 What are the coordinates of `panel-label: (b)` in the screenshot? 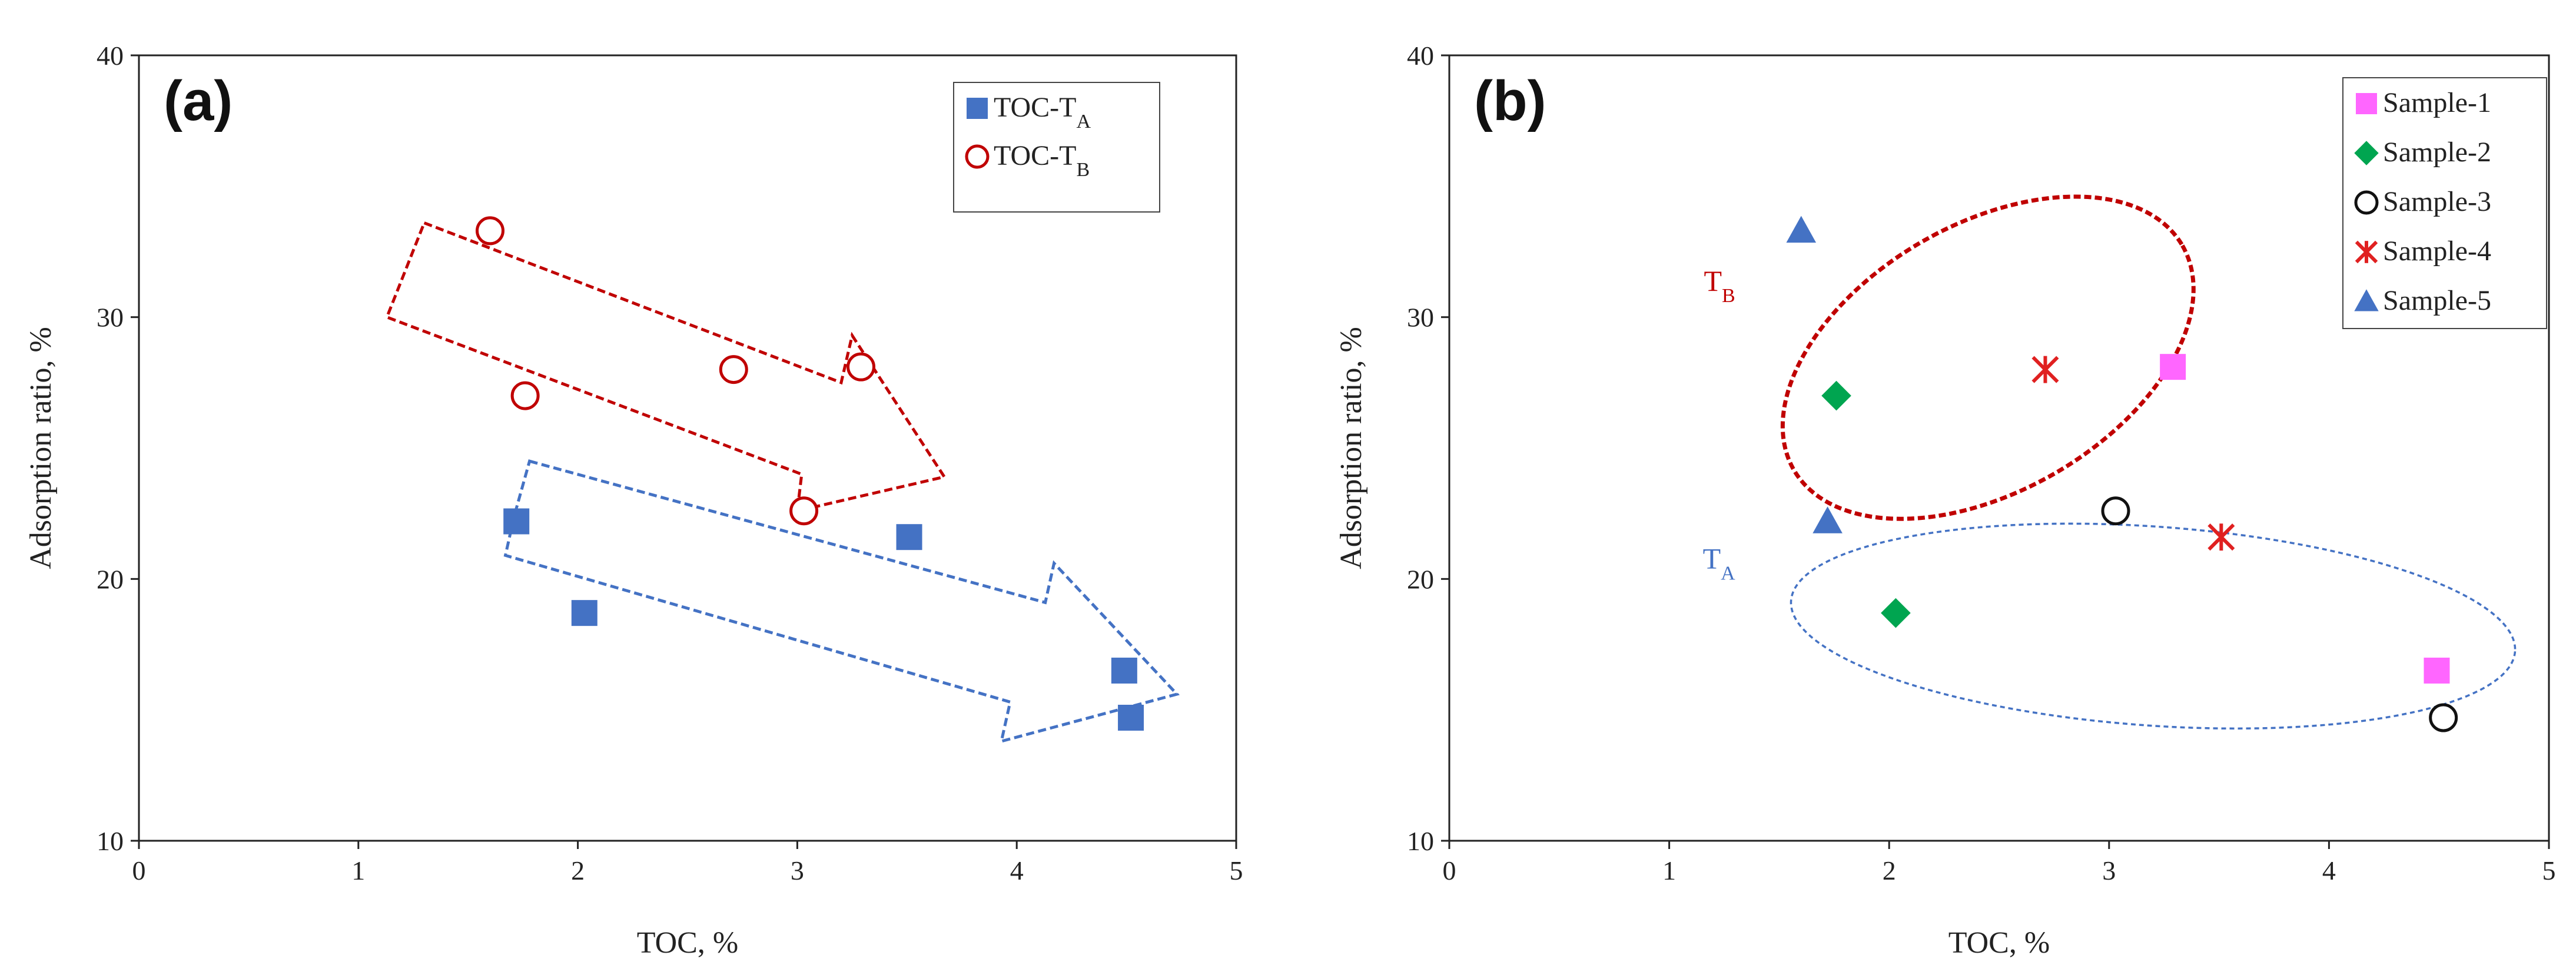 It's located at (1510, 100).